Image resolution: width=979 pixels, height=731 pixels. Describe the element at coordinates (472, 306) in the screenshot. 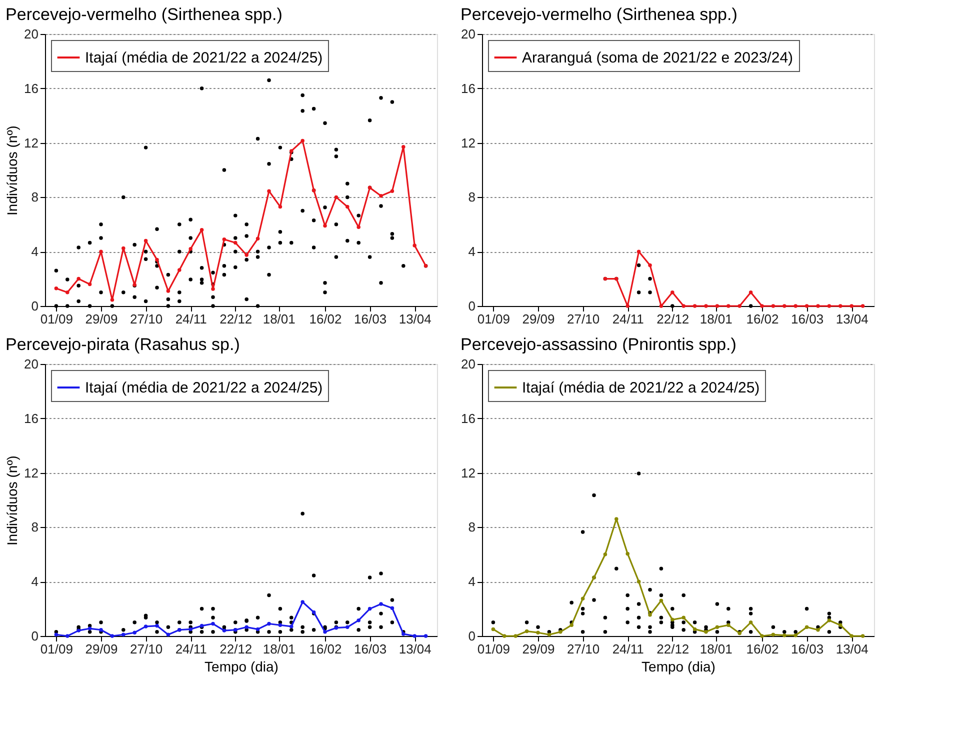

I see `y-tick-label: 0` at that location.